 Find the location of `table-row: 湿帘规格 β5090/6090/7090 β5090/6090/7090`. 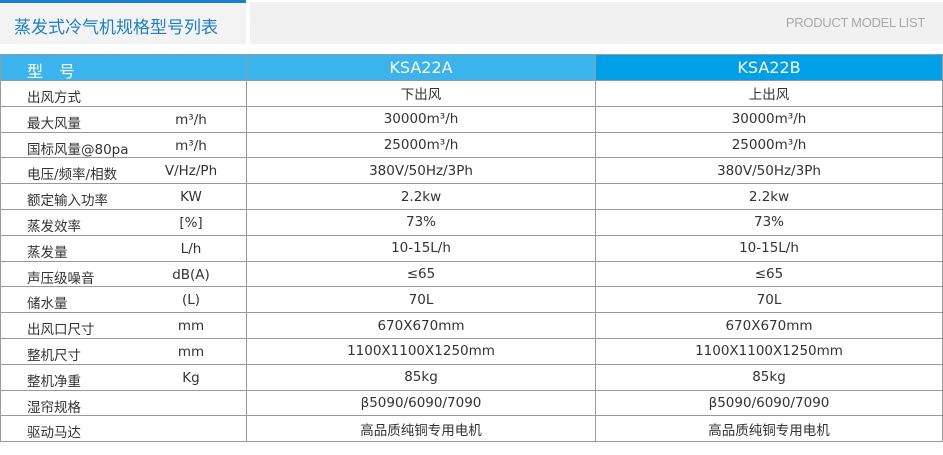

table-row: 湿帘规格 β5090/6090/7090 β5090/6090/7090 is located at coordinates (471, 403).